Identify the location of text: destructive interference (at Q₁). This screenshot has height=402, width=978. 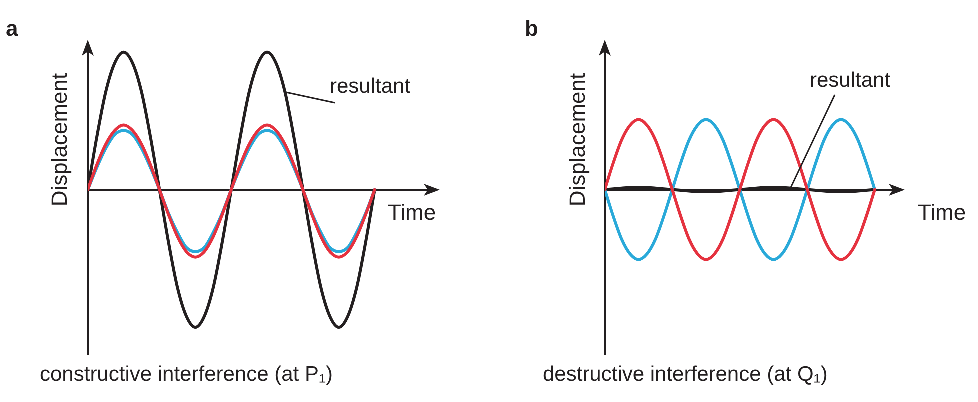
(685, 374).